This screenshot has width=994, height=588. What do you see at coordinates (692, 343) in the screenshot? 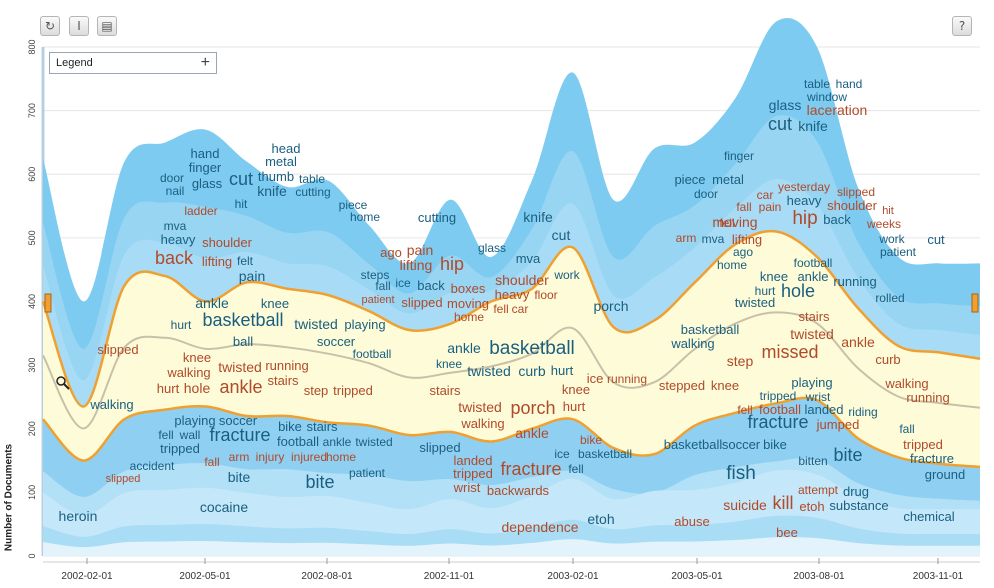
I see `topic-word: walking` at bounding box center [692, 343].